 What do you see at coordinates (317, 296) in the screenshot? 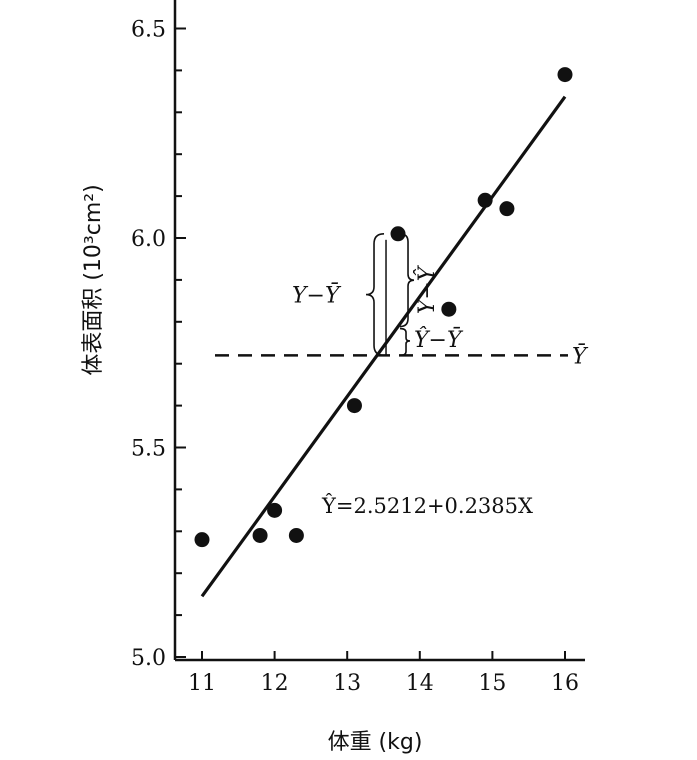
I see `label-y-minus-ybar: Y−Ȳ` at bounding box center [317, 296].